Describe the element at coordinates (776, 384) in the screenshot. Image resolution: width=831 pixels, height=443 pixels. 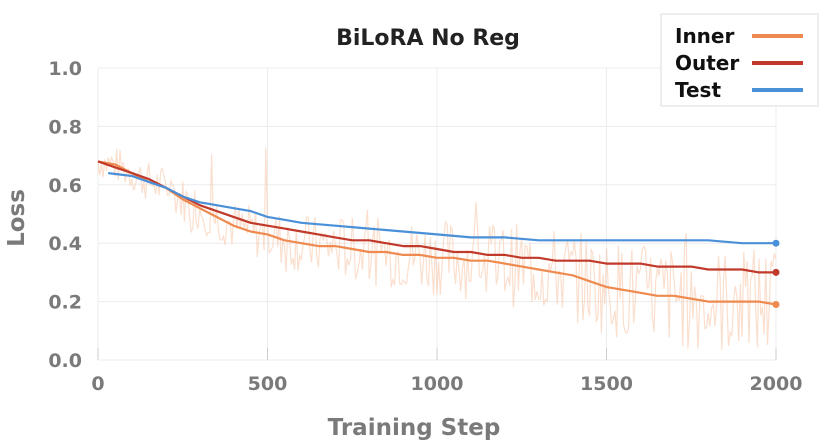
I see `x-tick-label: 2000` at that location.